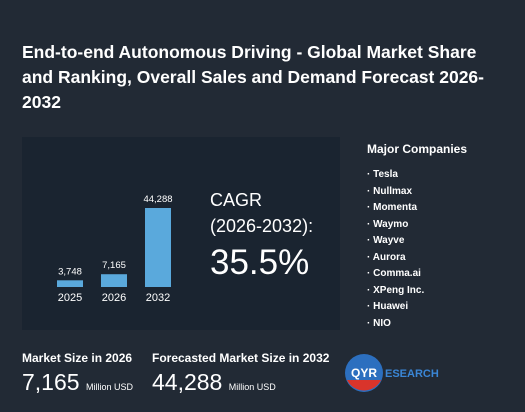 The image size is (525, 412). What do you see at coordinates (395, 242) in the screenshot?
I see `company: Wayve` at bounding box center [395, 242].